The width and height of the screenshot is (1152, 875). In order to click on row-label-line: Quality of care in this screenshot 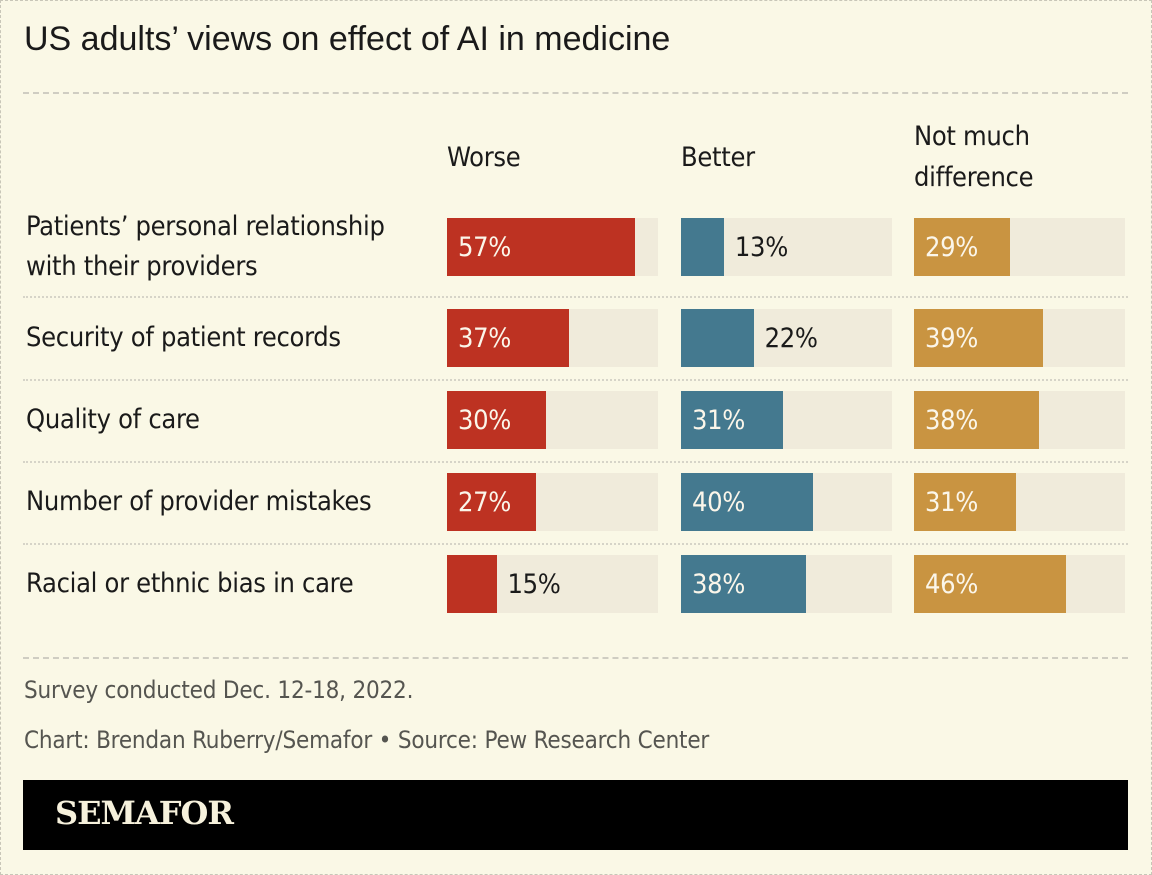, I will do `click(113, 419)`.